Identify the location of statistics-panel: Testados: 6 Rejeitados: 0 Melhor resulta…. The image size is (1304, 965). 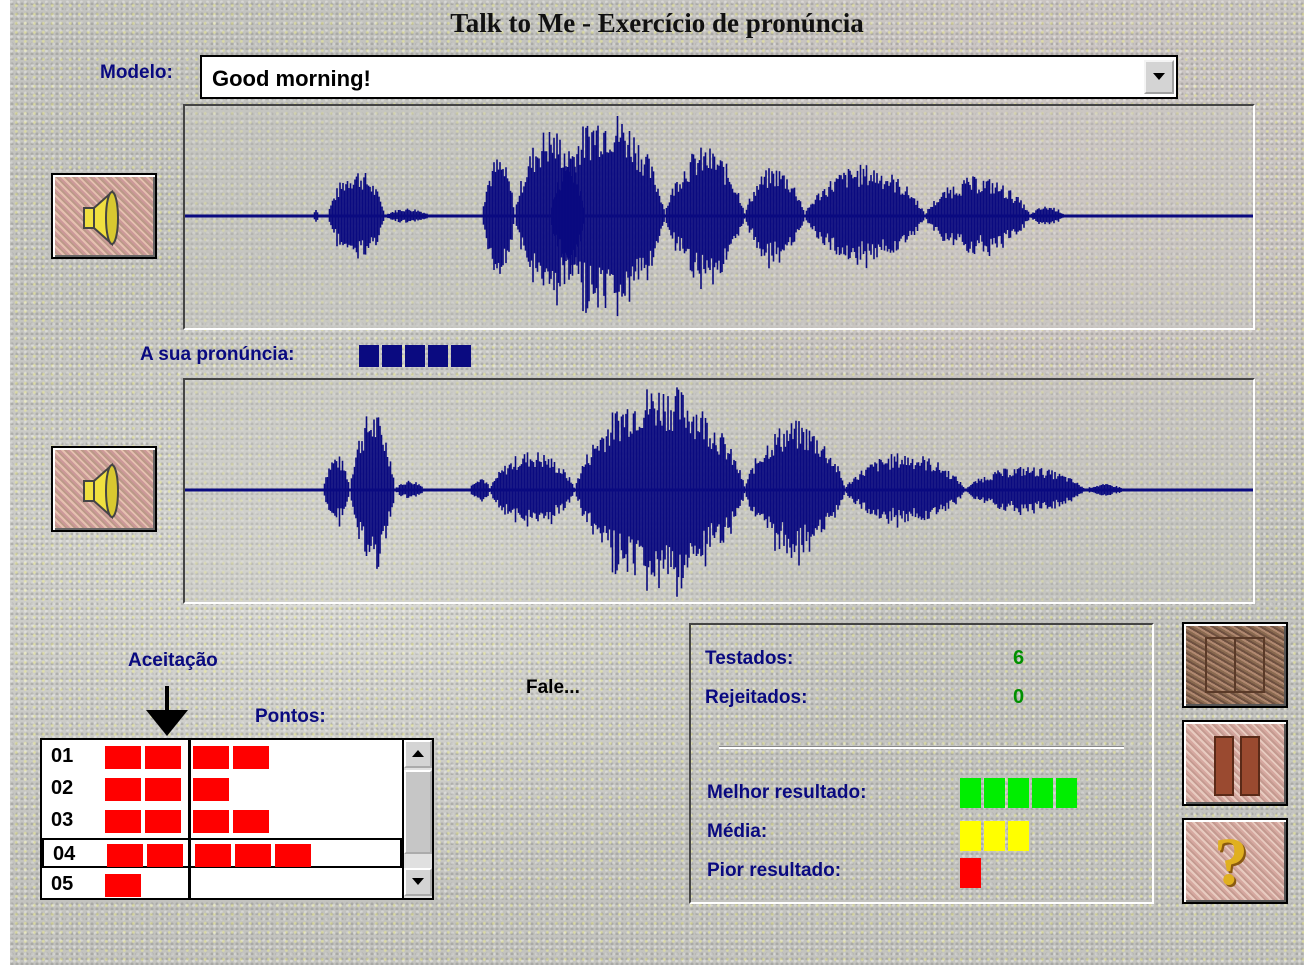
(921, 763).